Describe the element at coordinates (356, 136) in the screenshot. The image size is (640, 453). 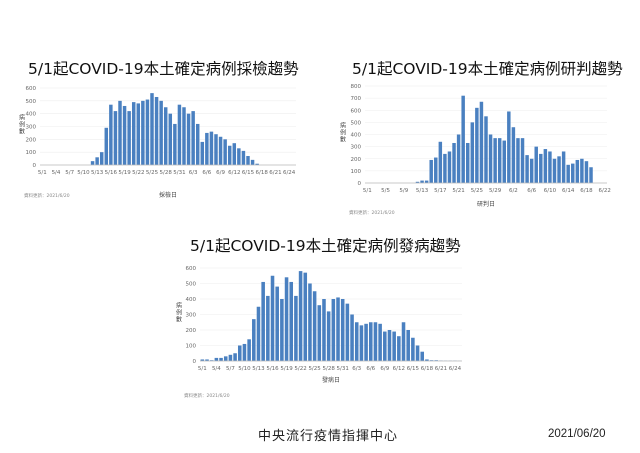
I see `y-tick-label: 400` at that location.